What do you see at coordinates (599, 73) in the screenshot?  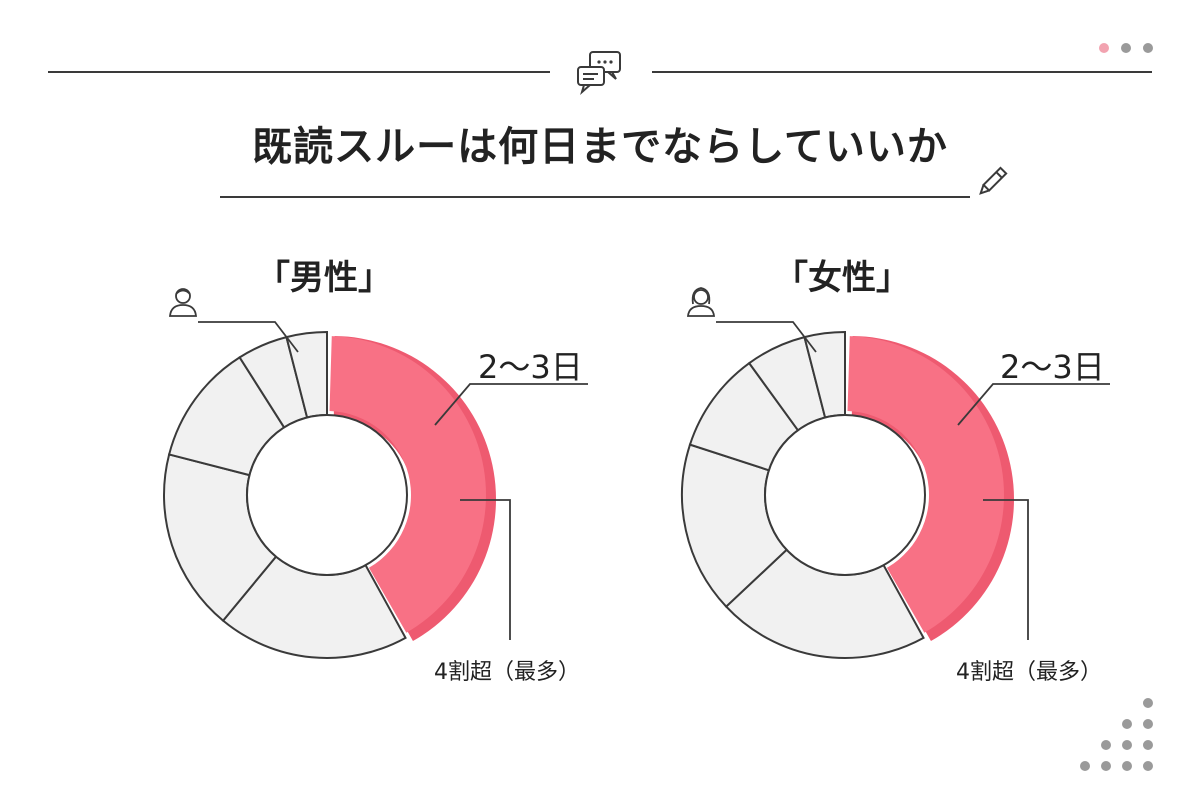 I see `chat-bubbles-icon` at bounding box center [599, 73].